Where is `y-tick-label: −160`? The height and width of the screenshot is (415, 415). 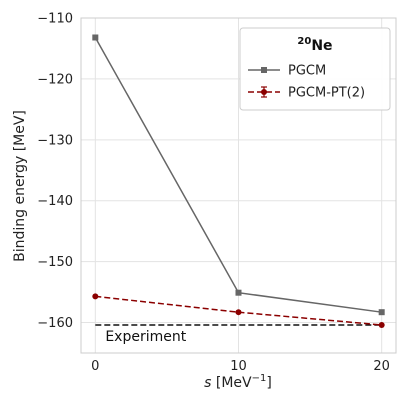
y-tick-label: −160 is located at coordinates (55, 323).